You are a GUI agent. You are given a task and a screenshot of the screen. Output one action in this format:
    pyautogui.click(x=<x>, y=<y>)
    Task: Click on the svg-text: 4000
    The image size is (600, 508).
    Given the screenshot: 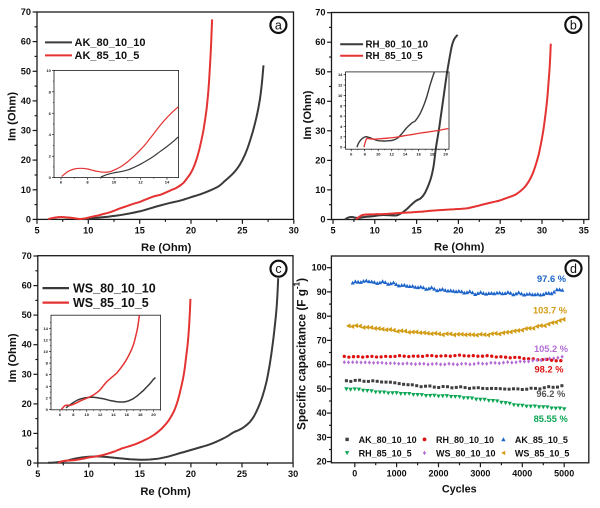 What is the action you would take?
    pyautogui.click(x=522, y=474)
    